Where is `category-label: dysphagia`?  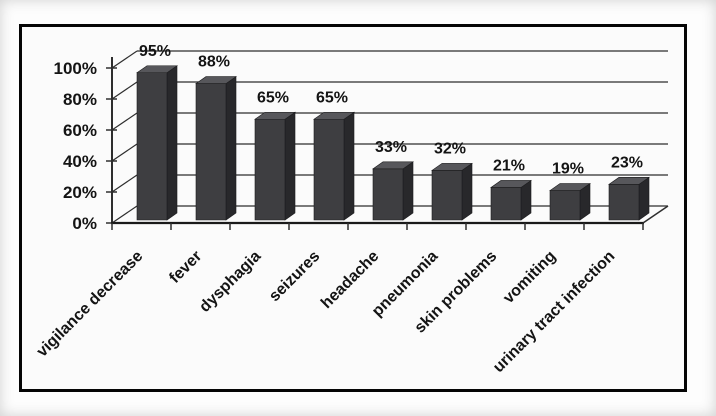
category-label: dysphagia is located at coordinates (230, 282).